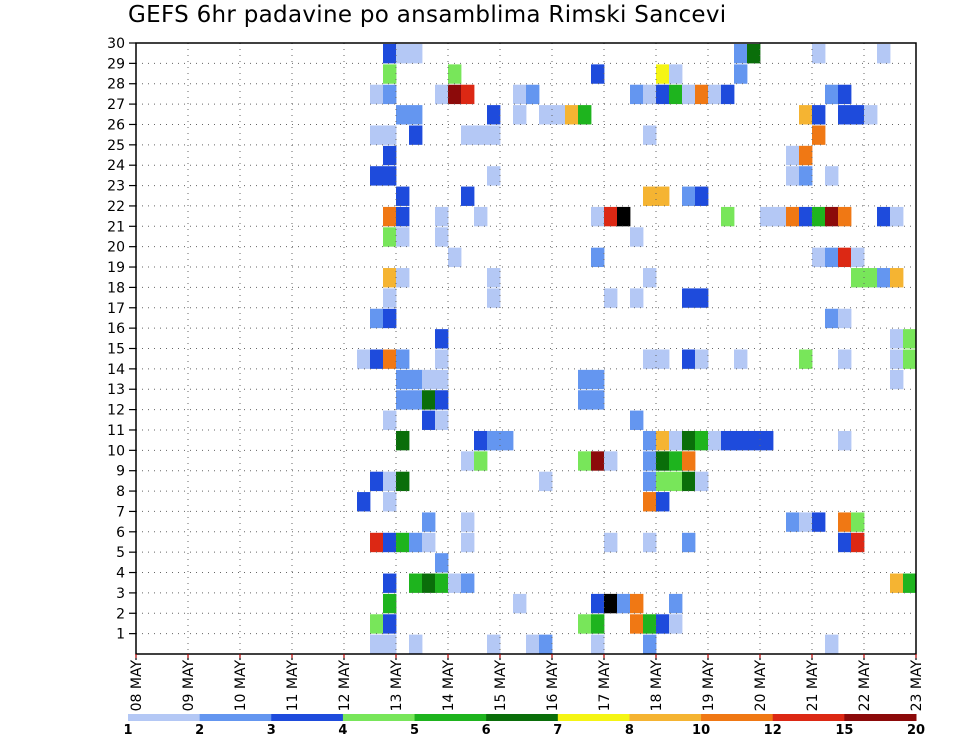 The width and height of the screenshot is (960, 742). I want to click on x-tick-label: 18 MAY, so click(657, 686).